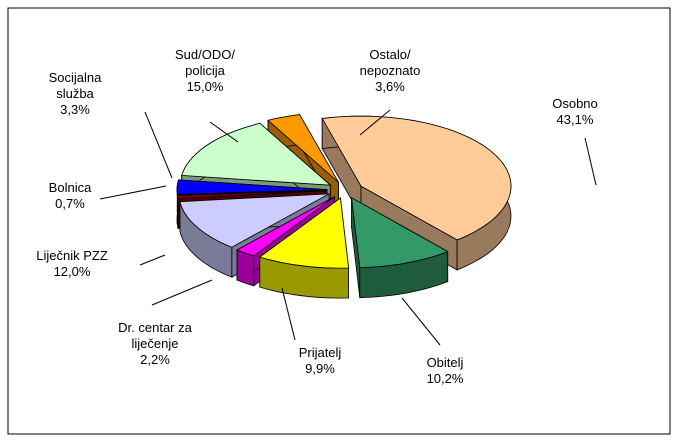 Image resolution: width=680 pixels, height=443 pixels. I want to click on value-label: 3,6%, so click(390, 86).